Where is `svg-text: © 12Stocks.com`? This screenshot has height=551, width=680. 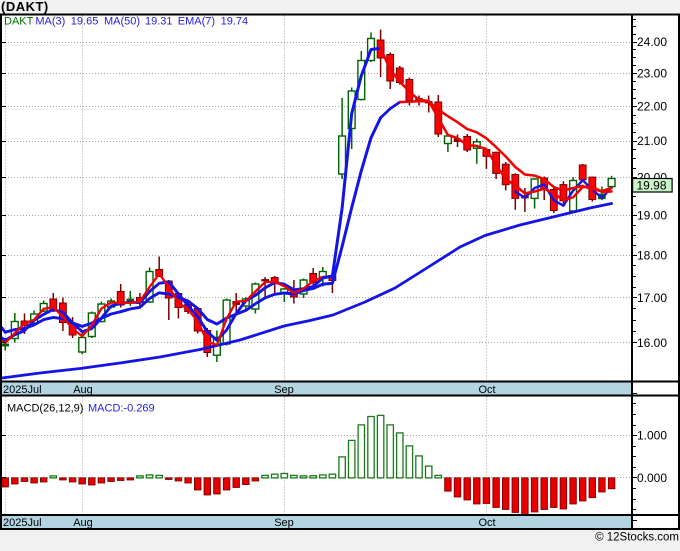 svg-text: © 12Stocks.com is located at coordinates (637, 538).